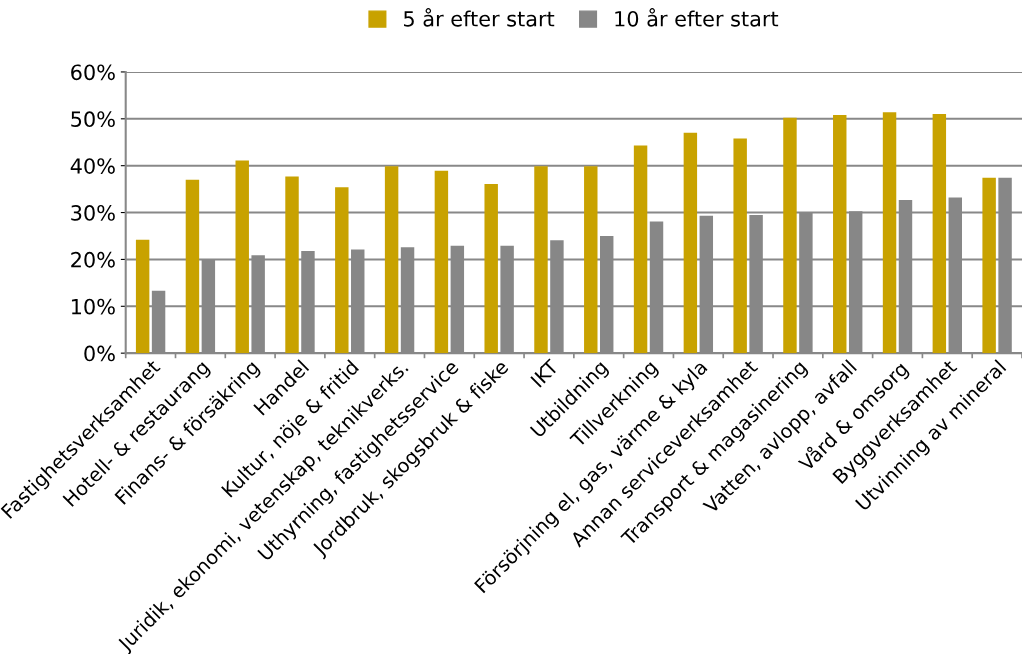  I want to click on y-tick-label: 20%, so click(93, 259).